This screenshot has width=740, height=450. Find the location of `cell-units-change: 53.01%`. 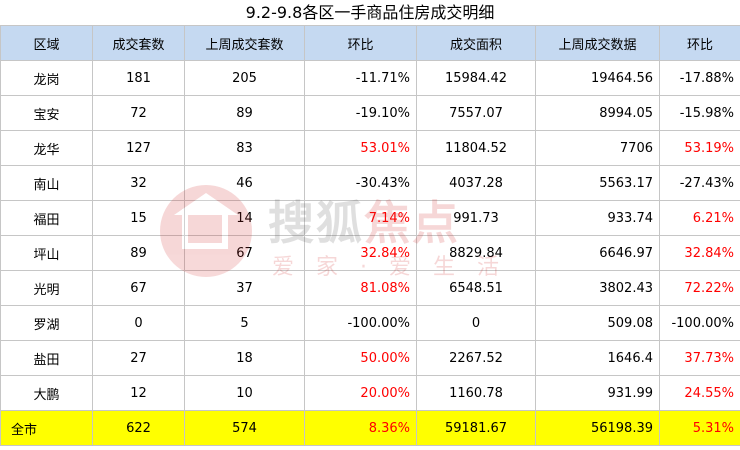

cell-units-change: 53.01% is located at coordinates (360, 148).